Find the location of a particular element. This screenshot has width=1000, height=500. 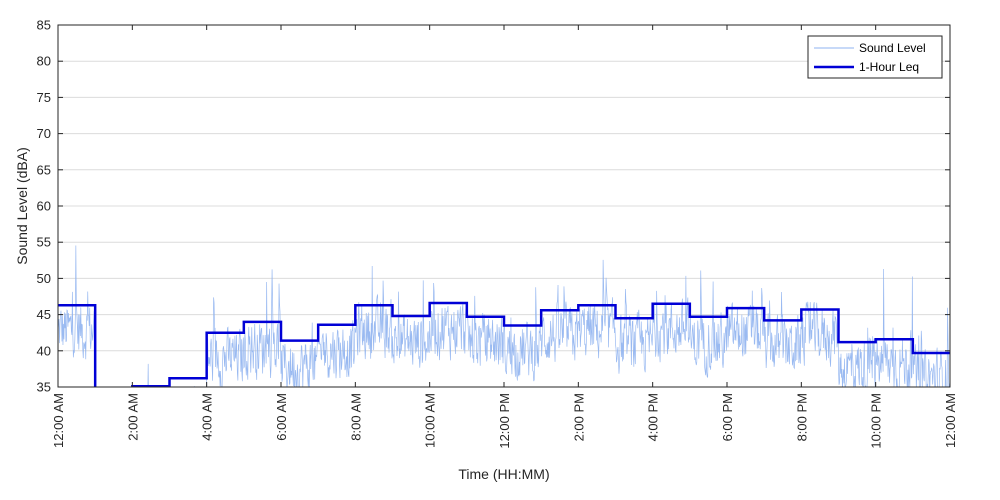

y-tick-label: 50 is located at coordinates (44, 278).